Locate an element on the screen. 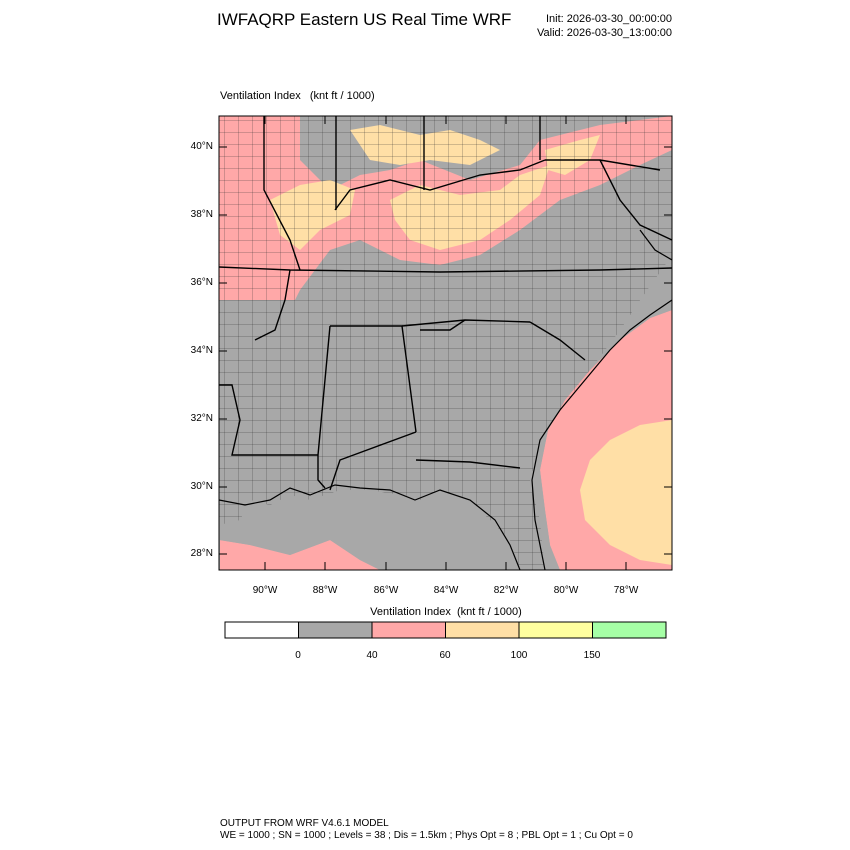 Image resolution: width=850 pixels, height=850 pixels. lat-label-40n: 40°N is located at coordinates (201, 146).